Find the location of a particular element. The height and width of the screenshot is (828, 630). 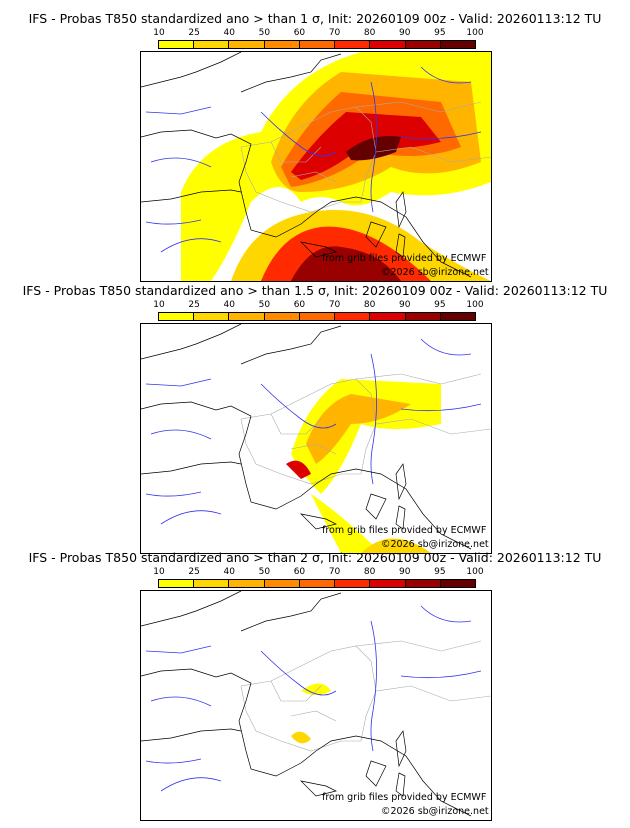

borders is located at coordinates (365, 696).